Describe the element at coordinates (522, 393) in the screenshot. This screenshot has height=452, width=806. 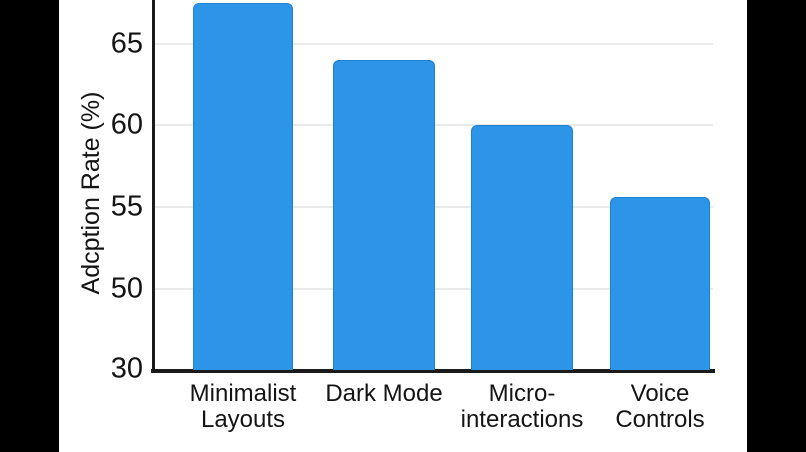
I see `x-tick-label-line: Micro-` at that location.